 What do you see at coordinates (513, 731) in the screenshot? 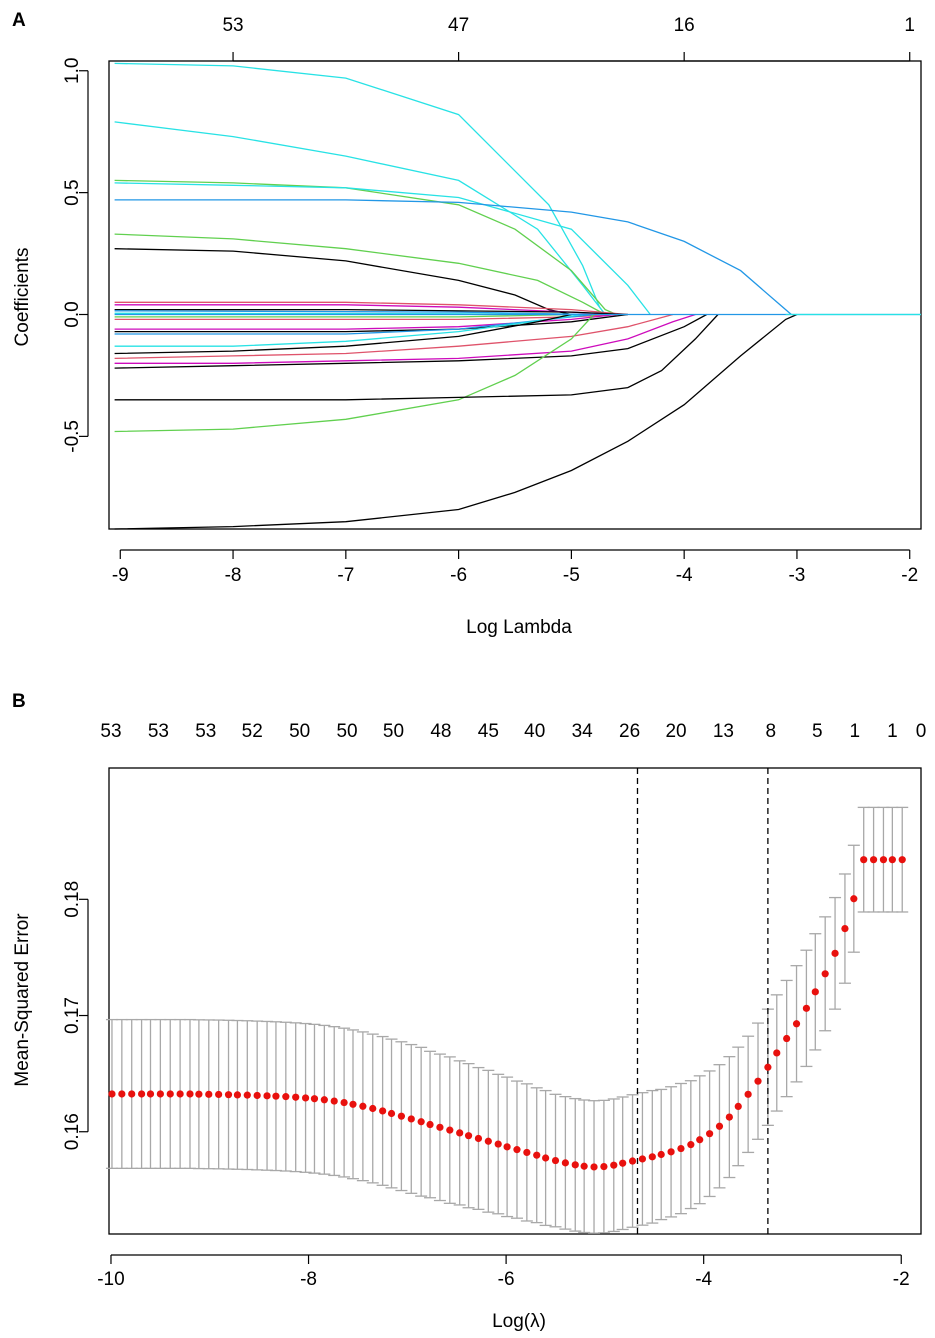
I see `panel-b-top-axis: 53 53 53 52 50 50 50 48 45 40 34 26 20 13 8 5 1 1 0` at bounding box center [513, 731].